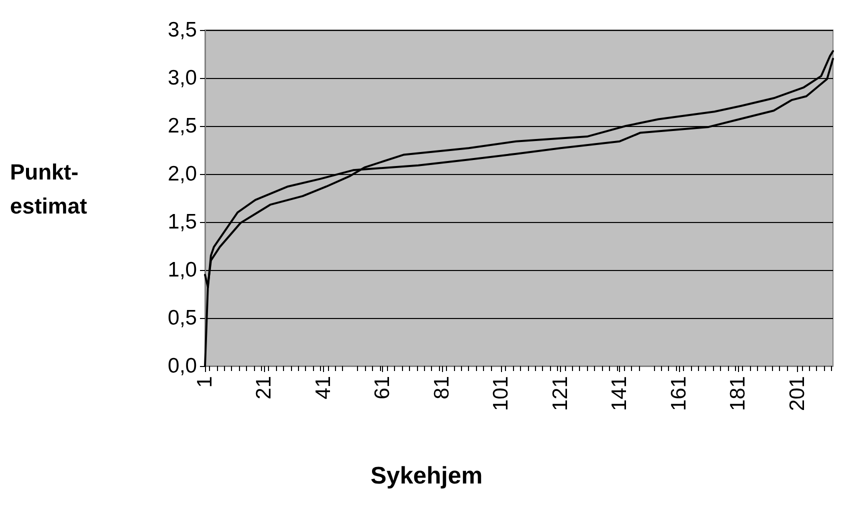 The image size is (853, 506). I want to click on x-tick-label: 41, so click(323, 388).